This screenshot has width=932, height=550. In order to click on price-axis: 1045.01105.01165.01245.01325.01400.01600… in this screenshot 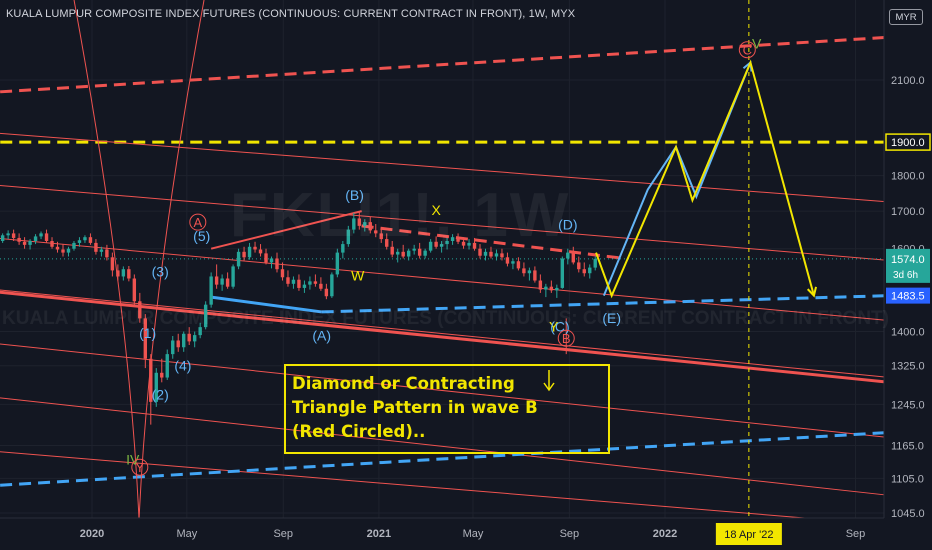, I will do `click(907, 275)`.